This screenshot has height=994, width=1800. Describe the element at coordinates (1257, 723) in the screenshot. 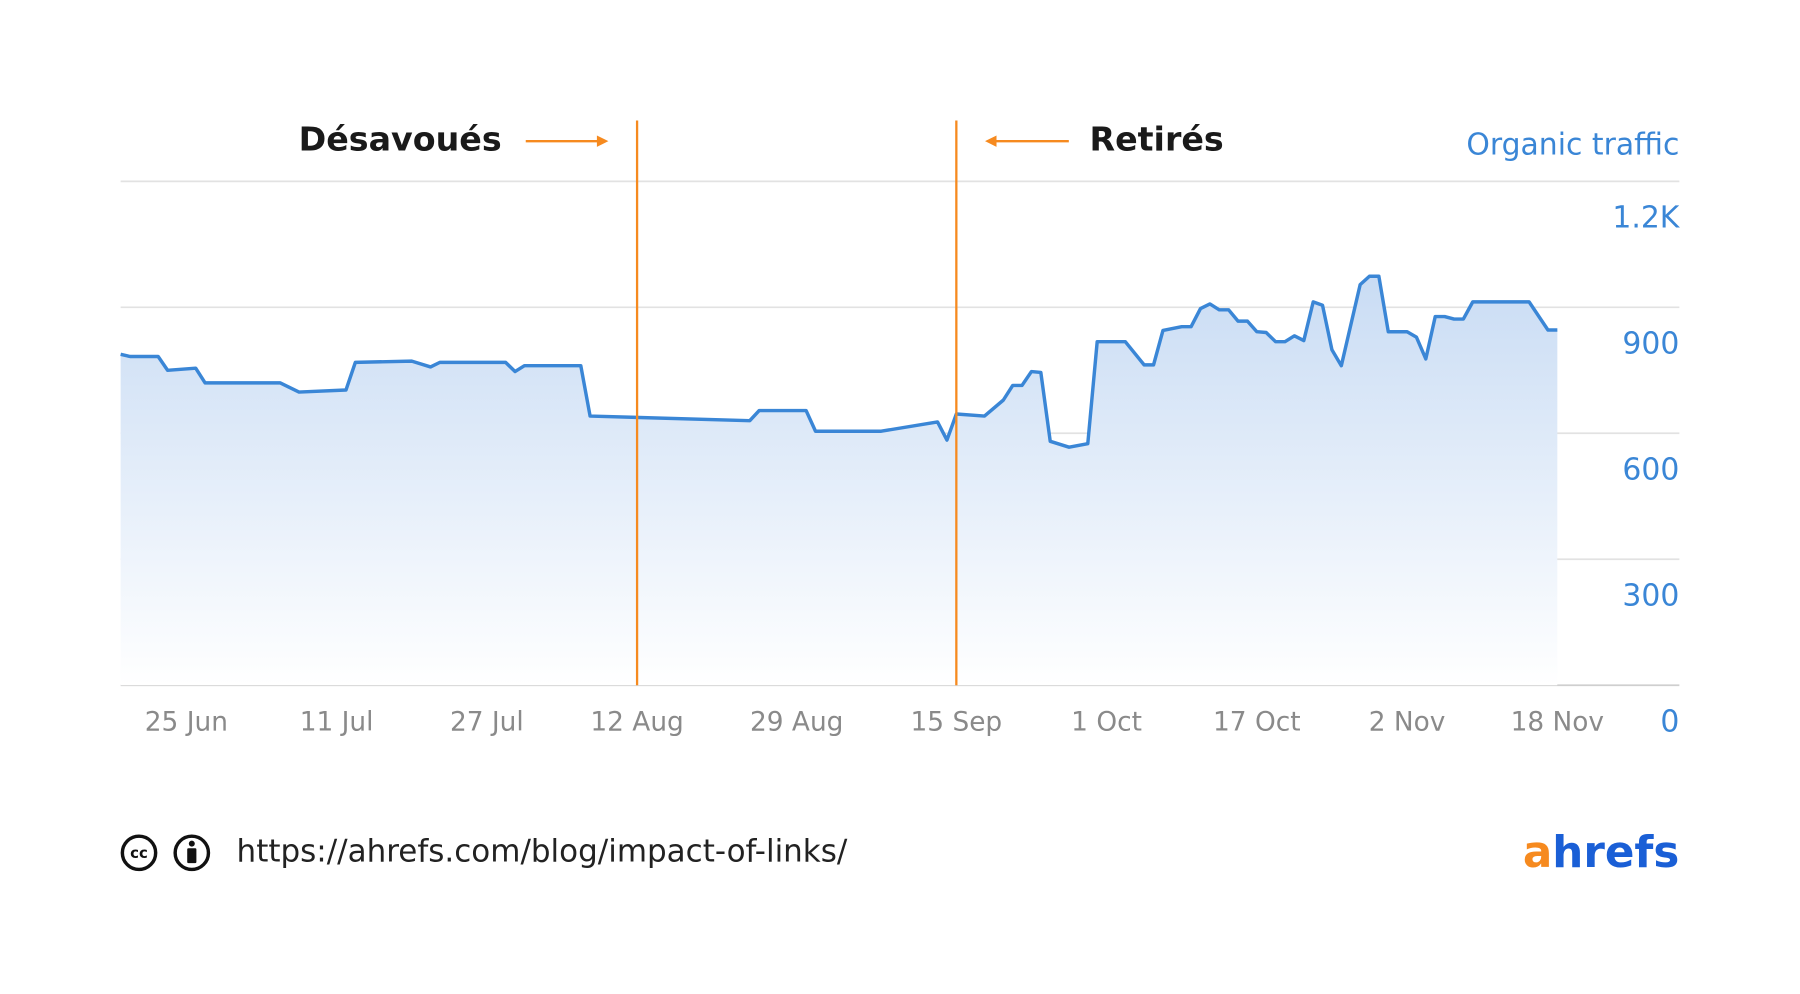

I see `x-tick-label: 17 Oct` at that location.